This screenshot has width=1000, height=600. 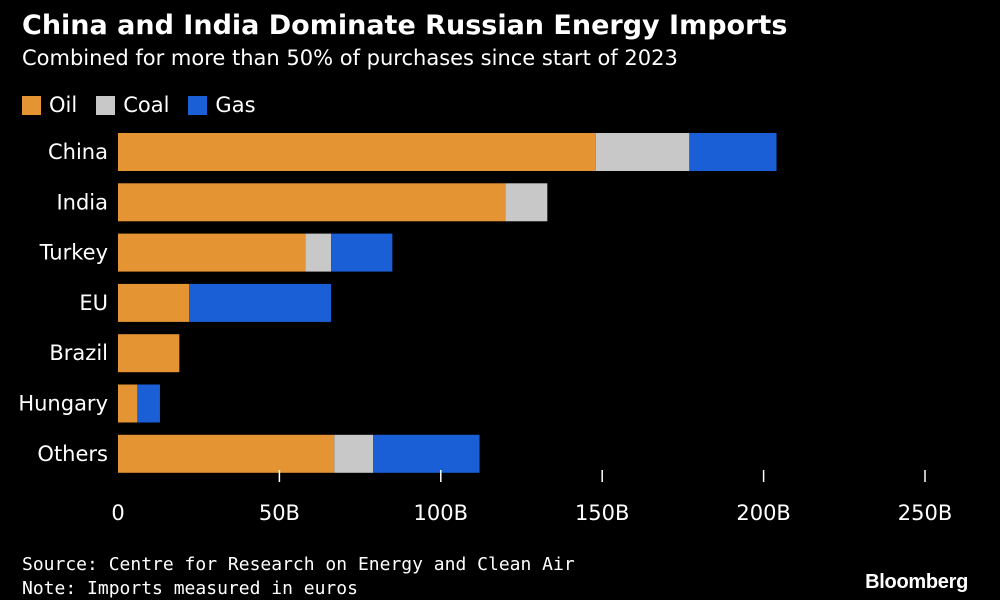 What do you see at coordinates (925, 513) in the screenshot?
I see `x-tick-label: 250B` at bounding box center [925, 513].